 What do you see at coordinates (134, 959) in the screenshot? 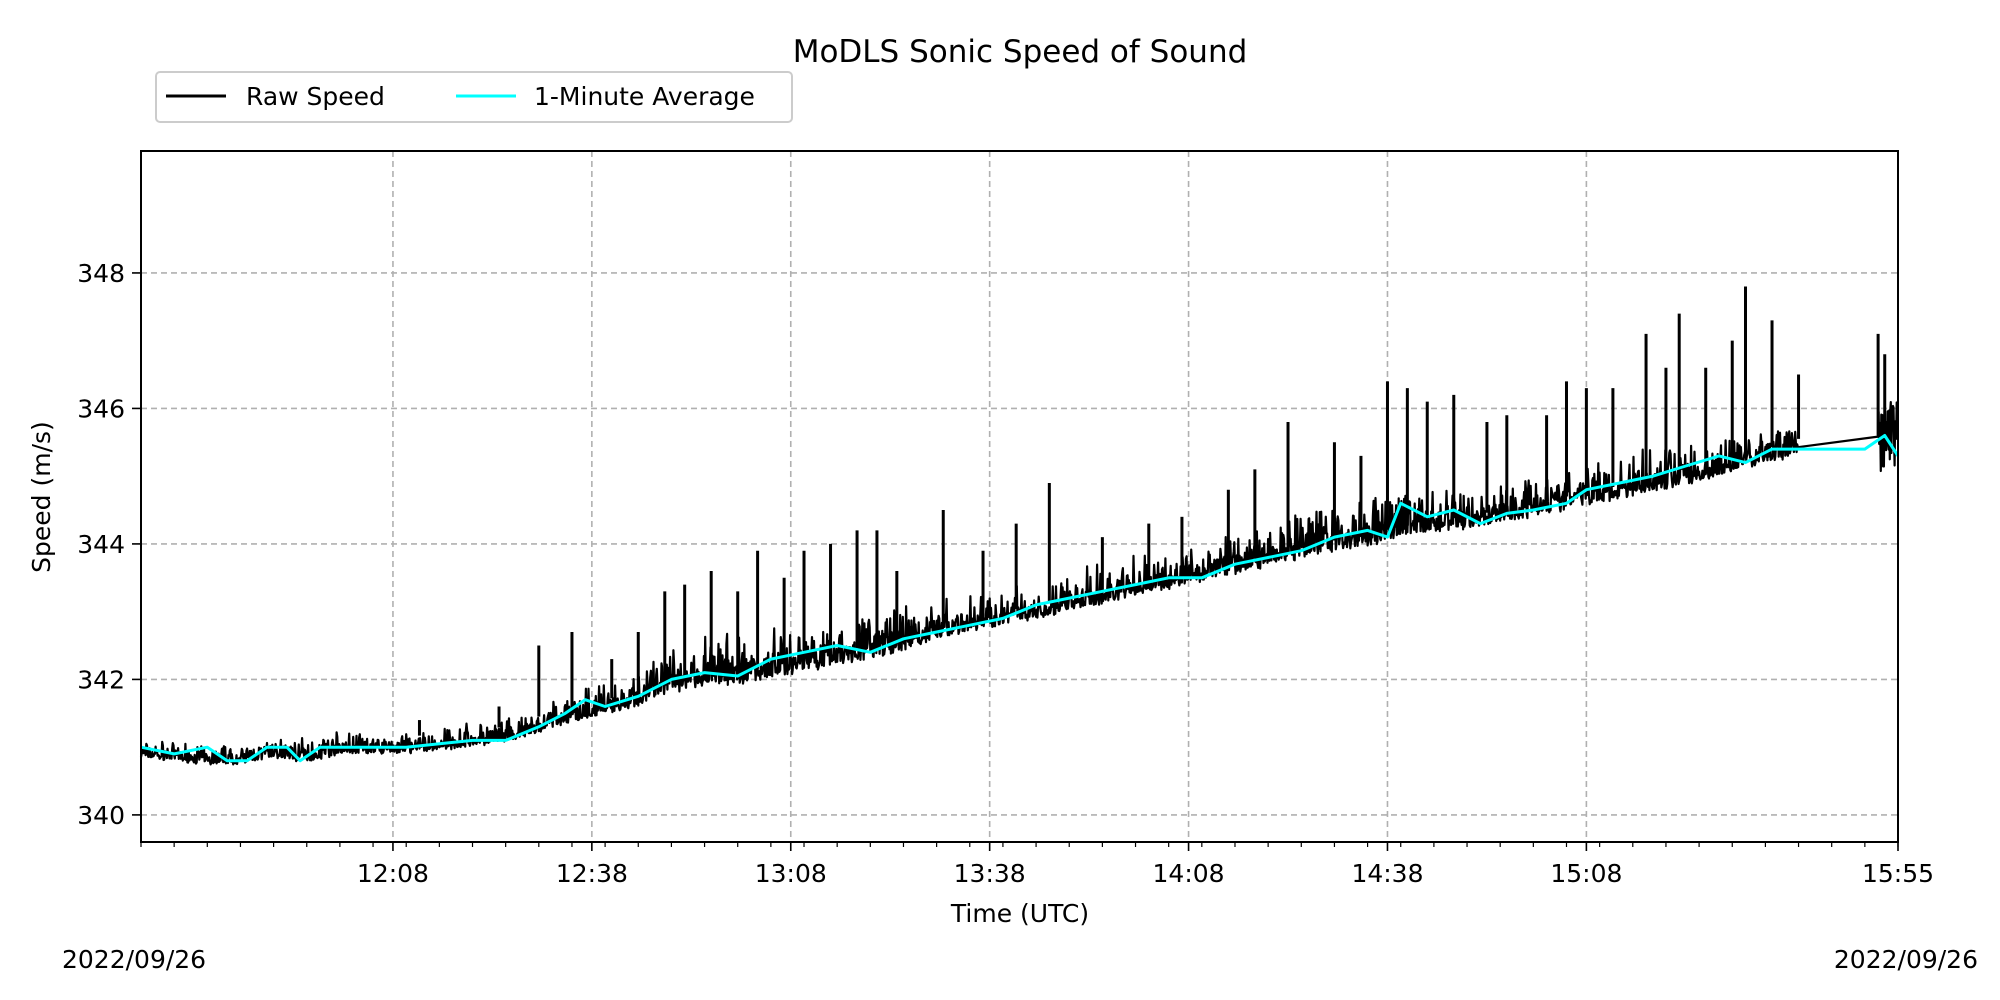
I see `start-date-label: 2022/09/26` at bounding box center [134, 959].